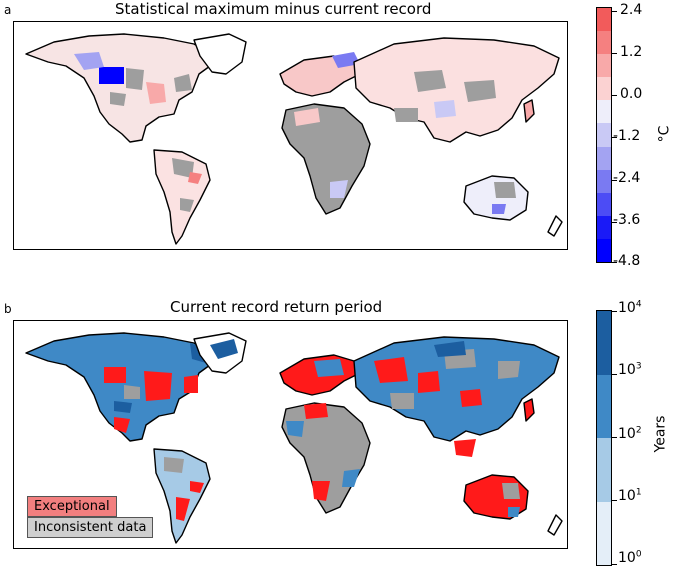 The image size is (685, 570). I want to click on north-america-a, so click(120, 88).